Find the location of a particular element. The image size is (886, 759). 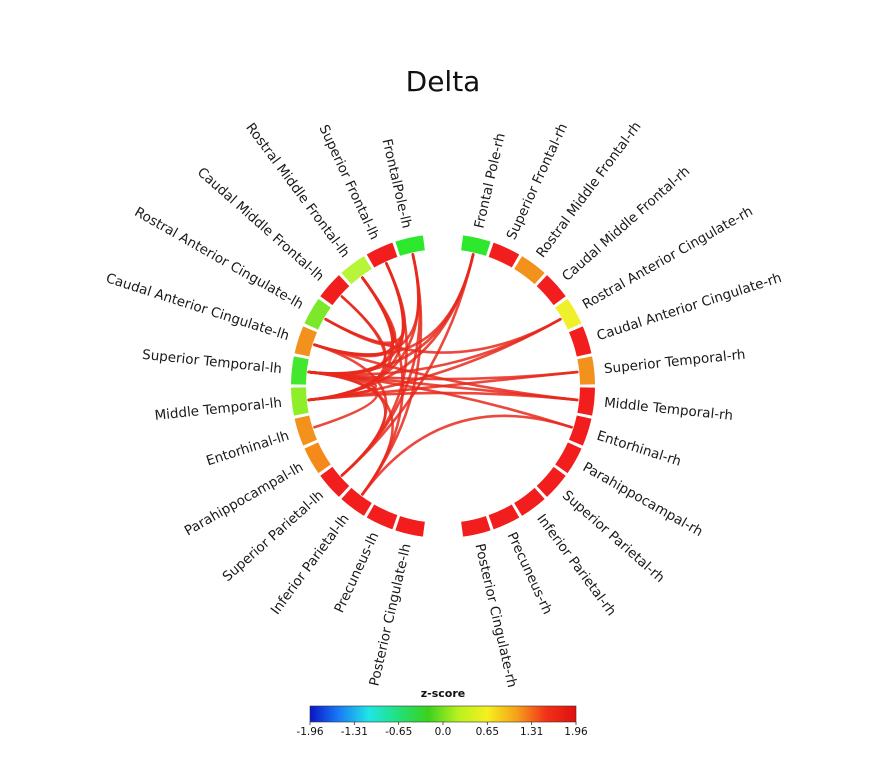

node-label-mt-lh: Middle Temporal-lh is located at coordinates (218, 409).